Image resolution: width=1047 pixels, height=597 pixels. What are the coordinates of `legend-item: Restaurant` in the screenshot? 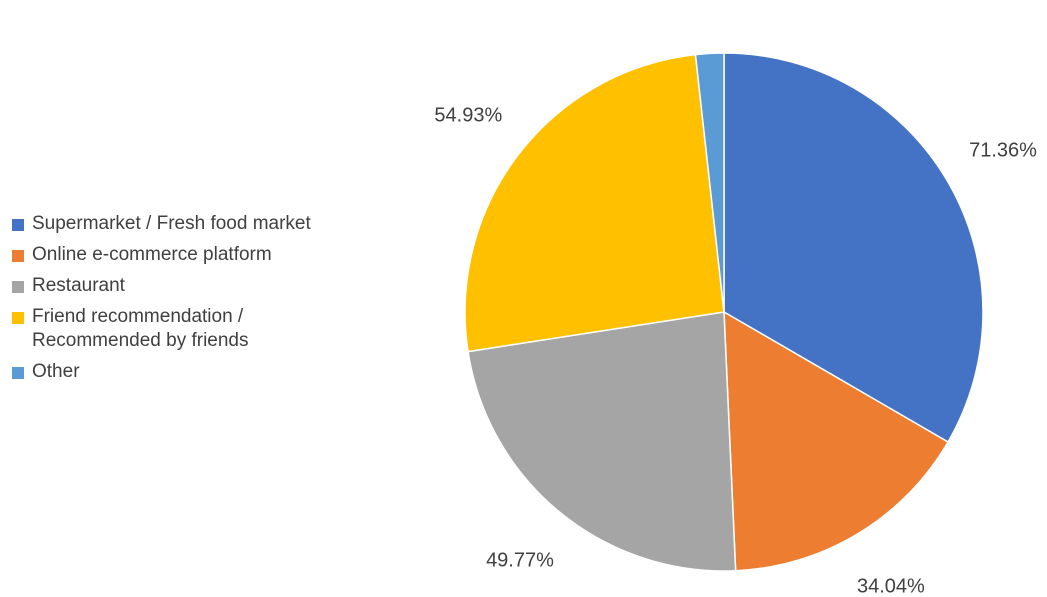 It's located at (184, 286).